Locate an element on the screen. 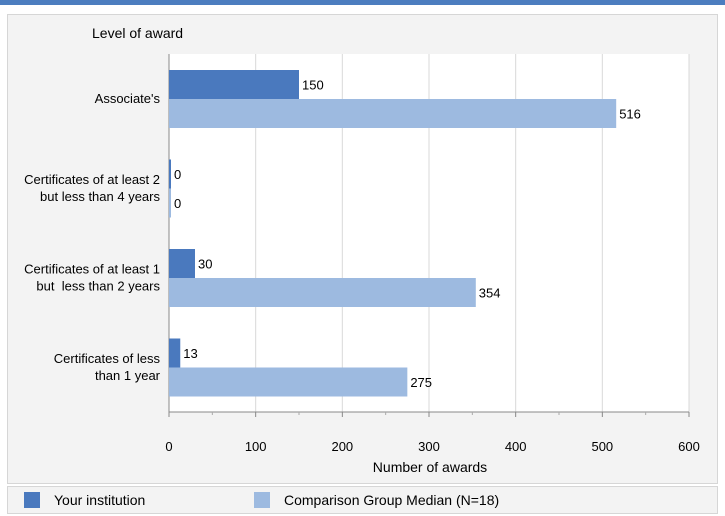 The image size is (725, 516). legend-item-your-institution: Your institution is located at coordinates (84, 500).